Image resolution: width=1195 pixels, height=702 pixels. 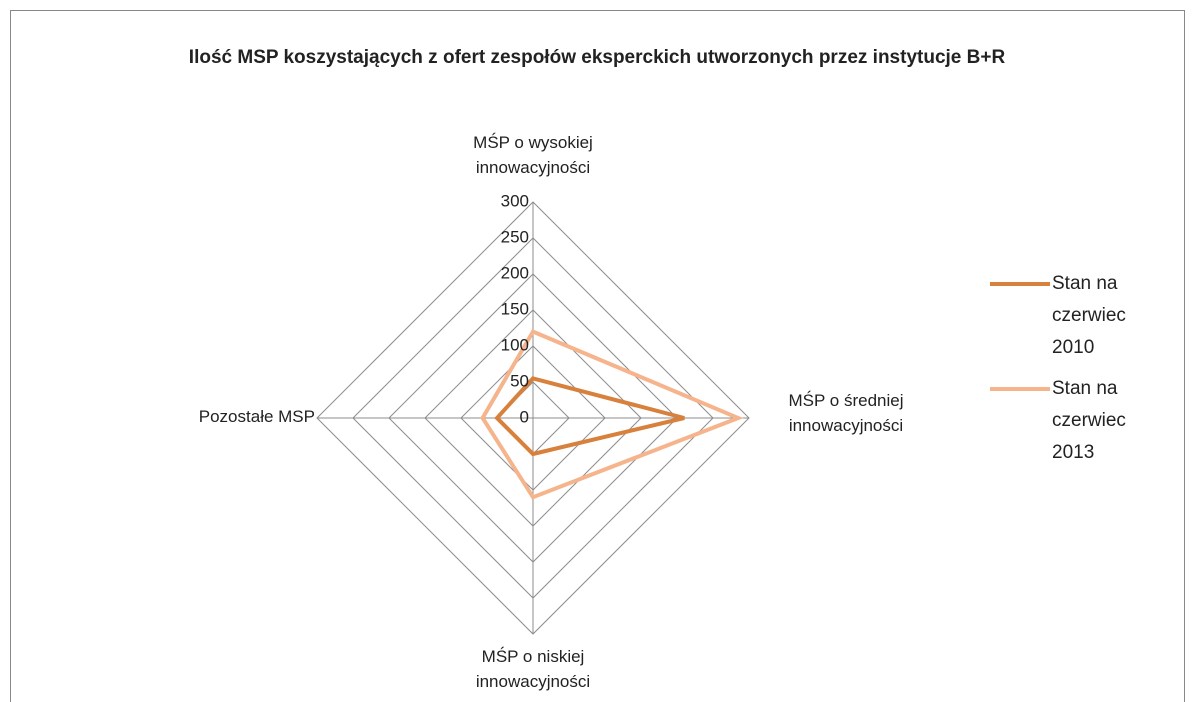 I want to click on category-label: MŚP o wysokiej innowacyjności, so click(x=533, y=155).